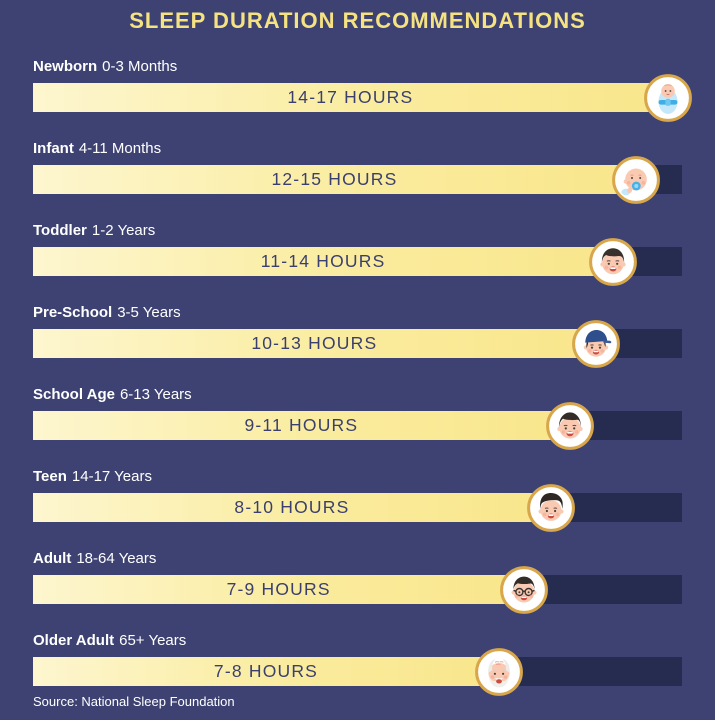 Image resolution: width=715 pixels, height=720 pixels. I want to click on hours-label: 8-10 HOURS, so click(292, 507).